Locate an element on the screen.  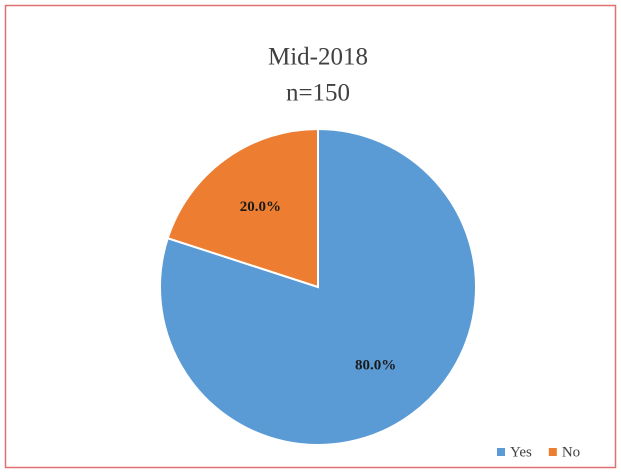
chart-subtitle: n=150 is located at coordinates (318, 93).